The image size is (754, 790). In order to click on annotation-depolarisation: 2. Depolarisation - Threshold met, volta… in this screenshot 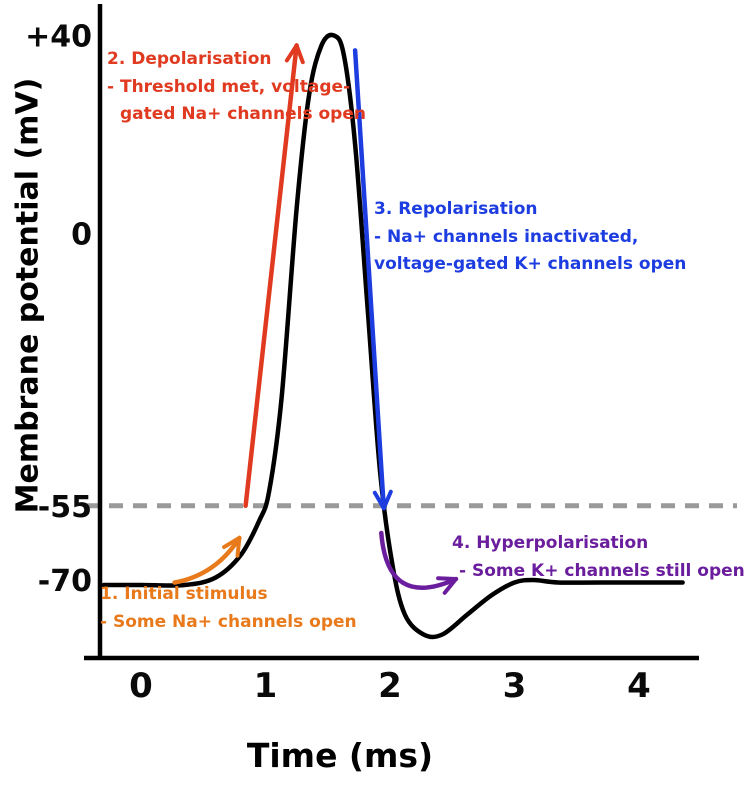, I will do `click(236, 87)`.